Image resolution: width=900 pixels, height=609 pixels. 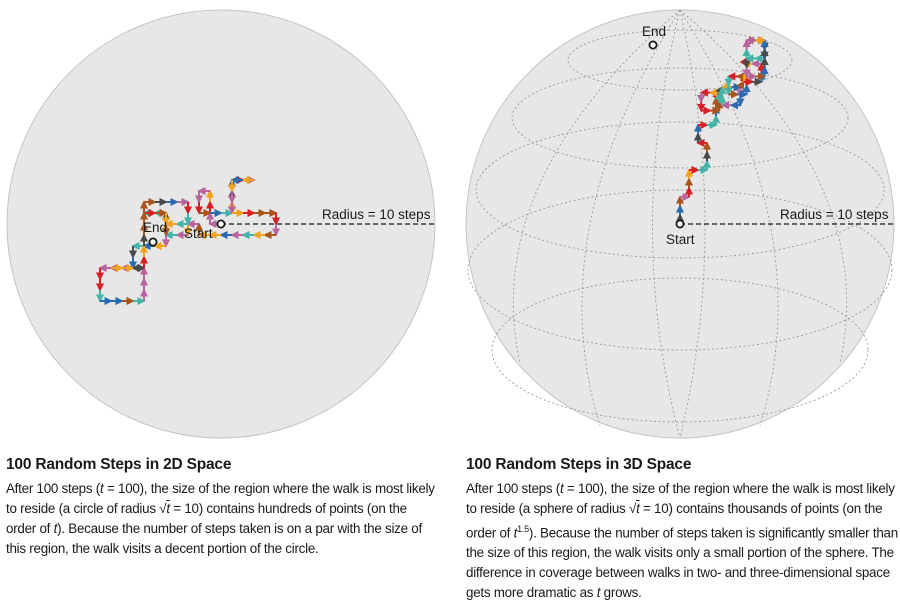 I want to click on caption-2d-title: 100 Random Steps in 2D Space, so click(x=119, y=464).